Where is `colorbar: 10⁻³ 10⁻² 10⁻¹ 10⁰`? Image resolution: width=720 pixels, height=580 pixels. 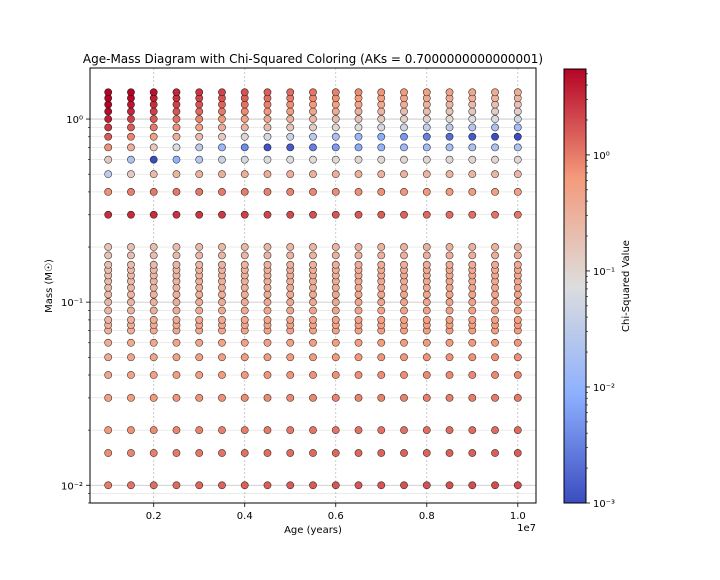
colorbar: 10⁻³ 10⁻² 10⁻¹ 10⁰ is located at coordinates (589, 289).